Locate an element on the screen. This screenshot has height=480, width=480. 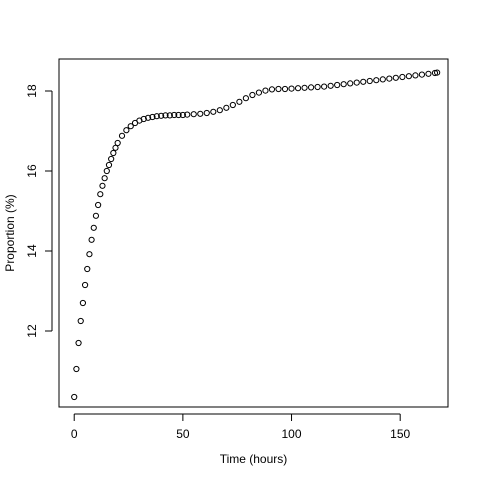
y-tick-label: 12 is located at coordinates (32, 331).